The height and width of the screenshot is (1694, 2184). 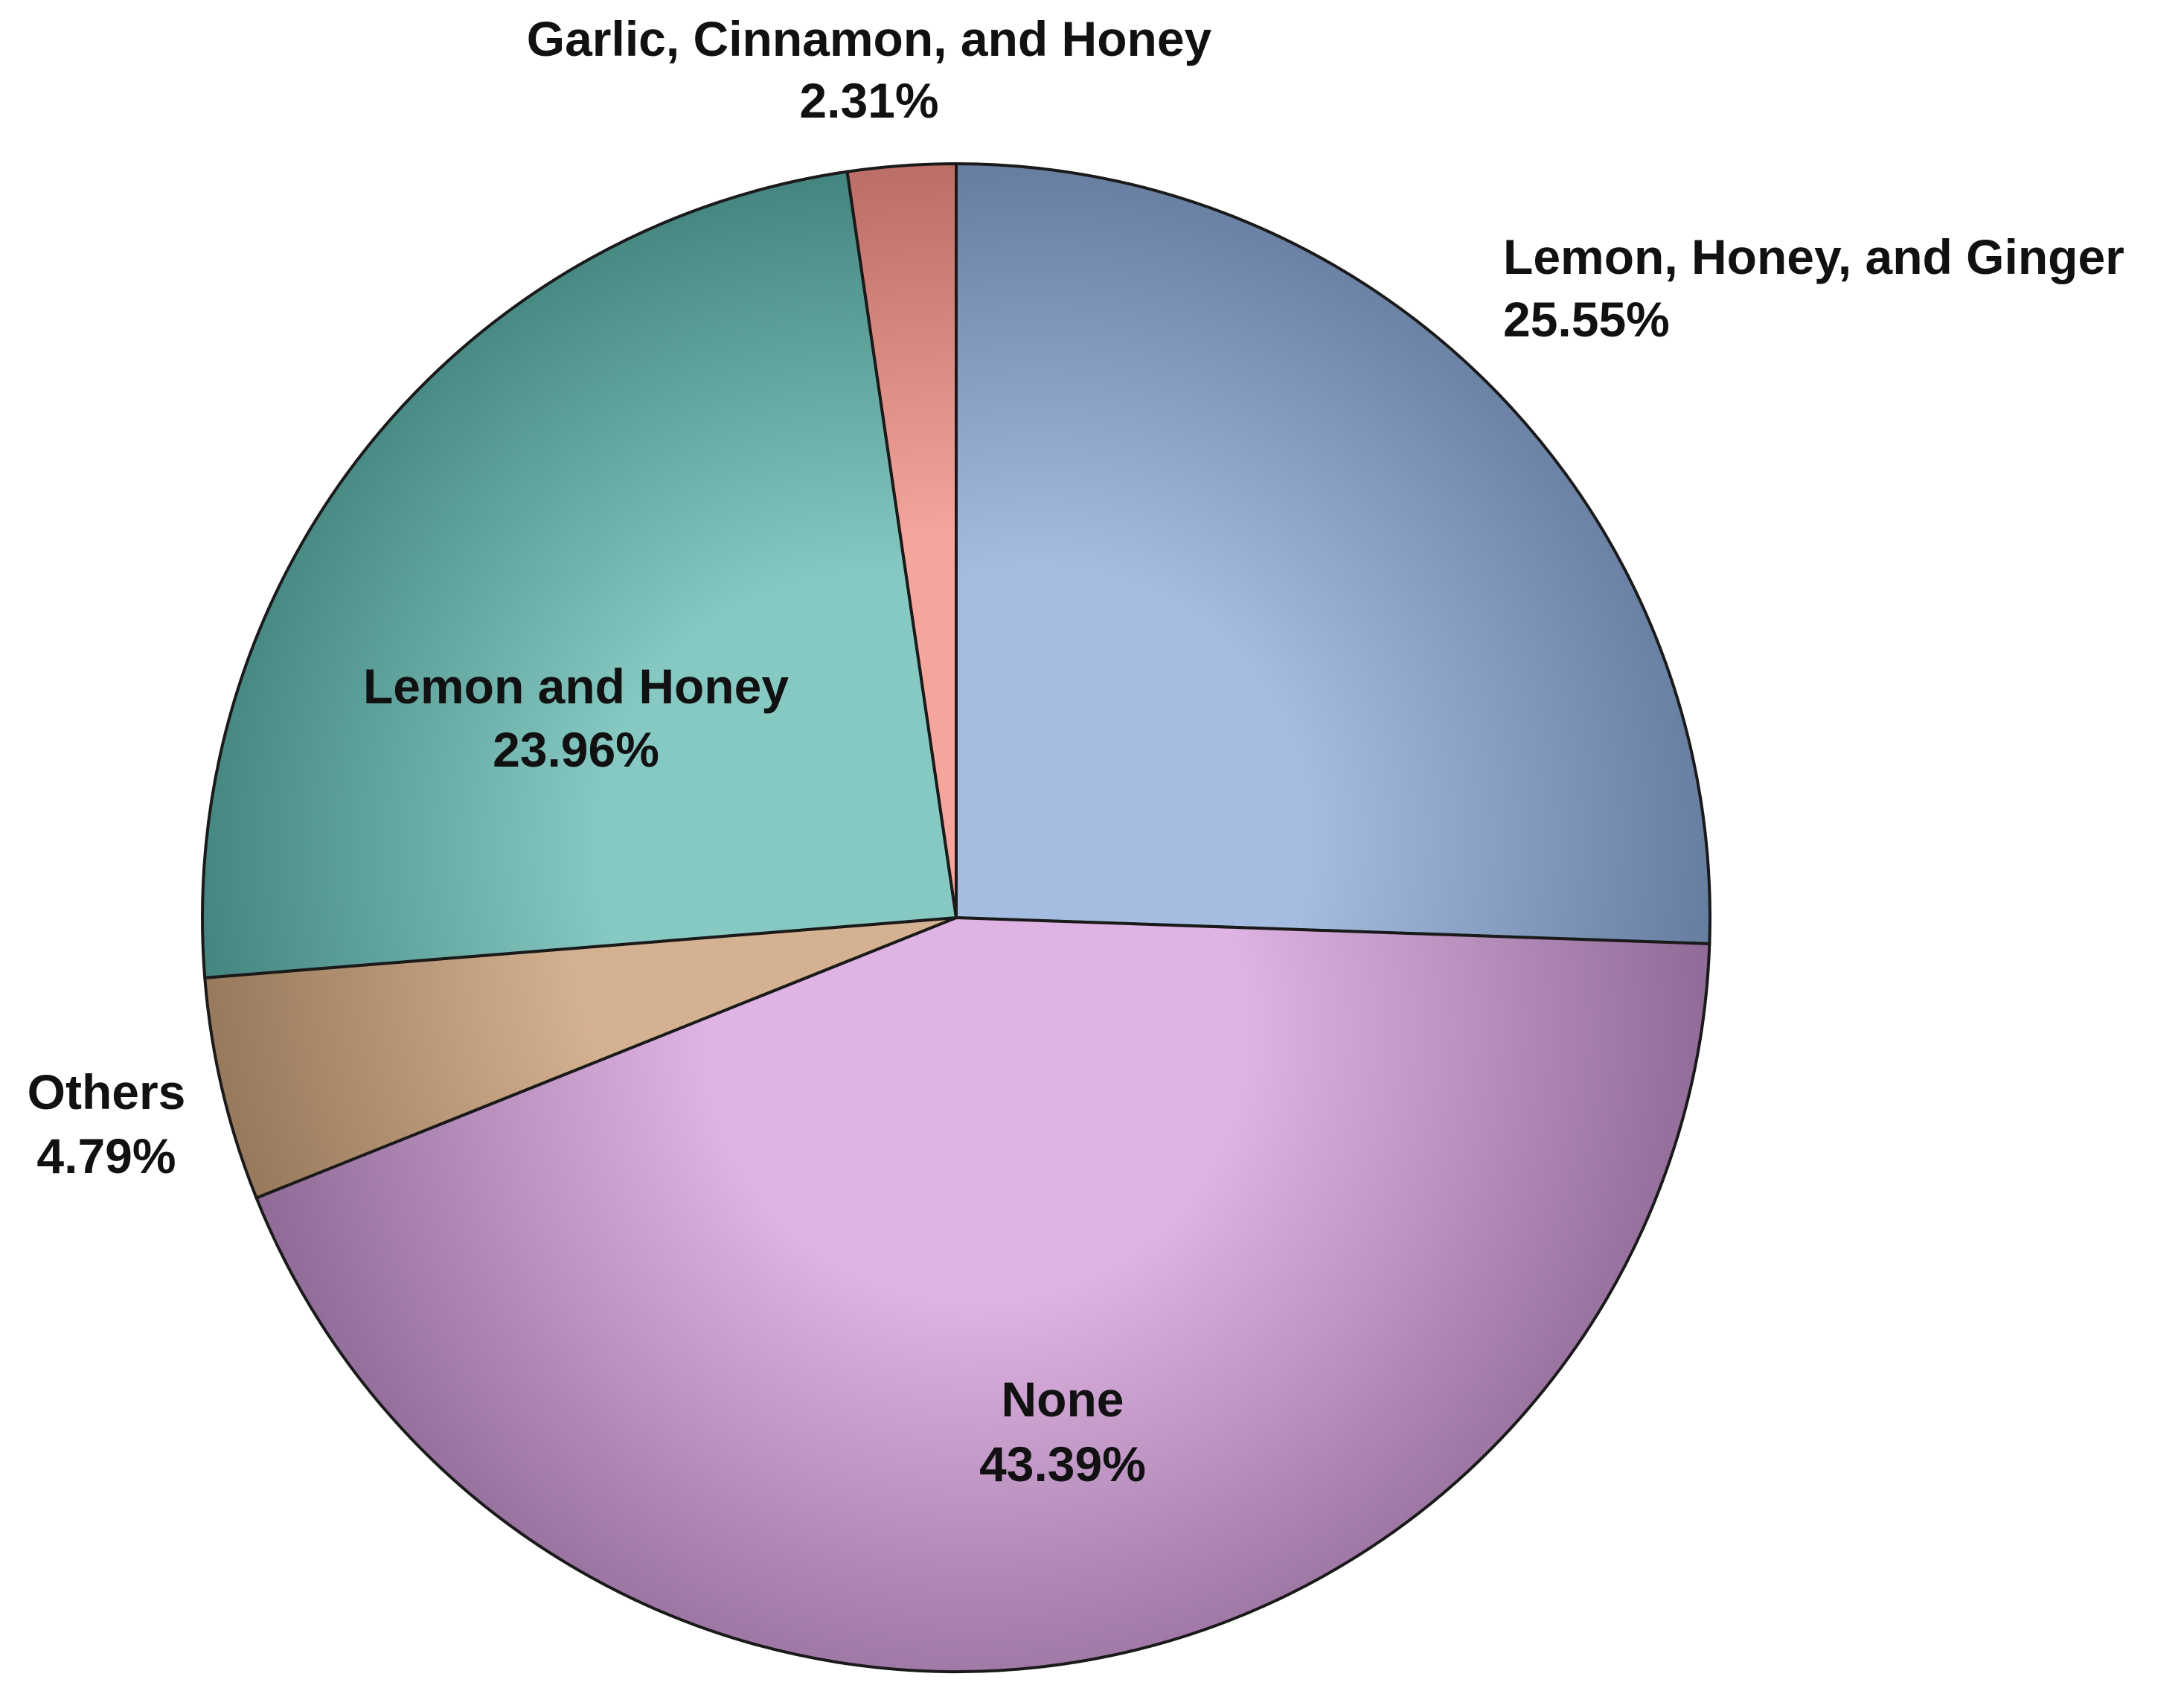 I want to click on pie-slice-garlic-cinnamon-and-honey, so click(x=901, y=540).